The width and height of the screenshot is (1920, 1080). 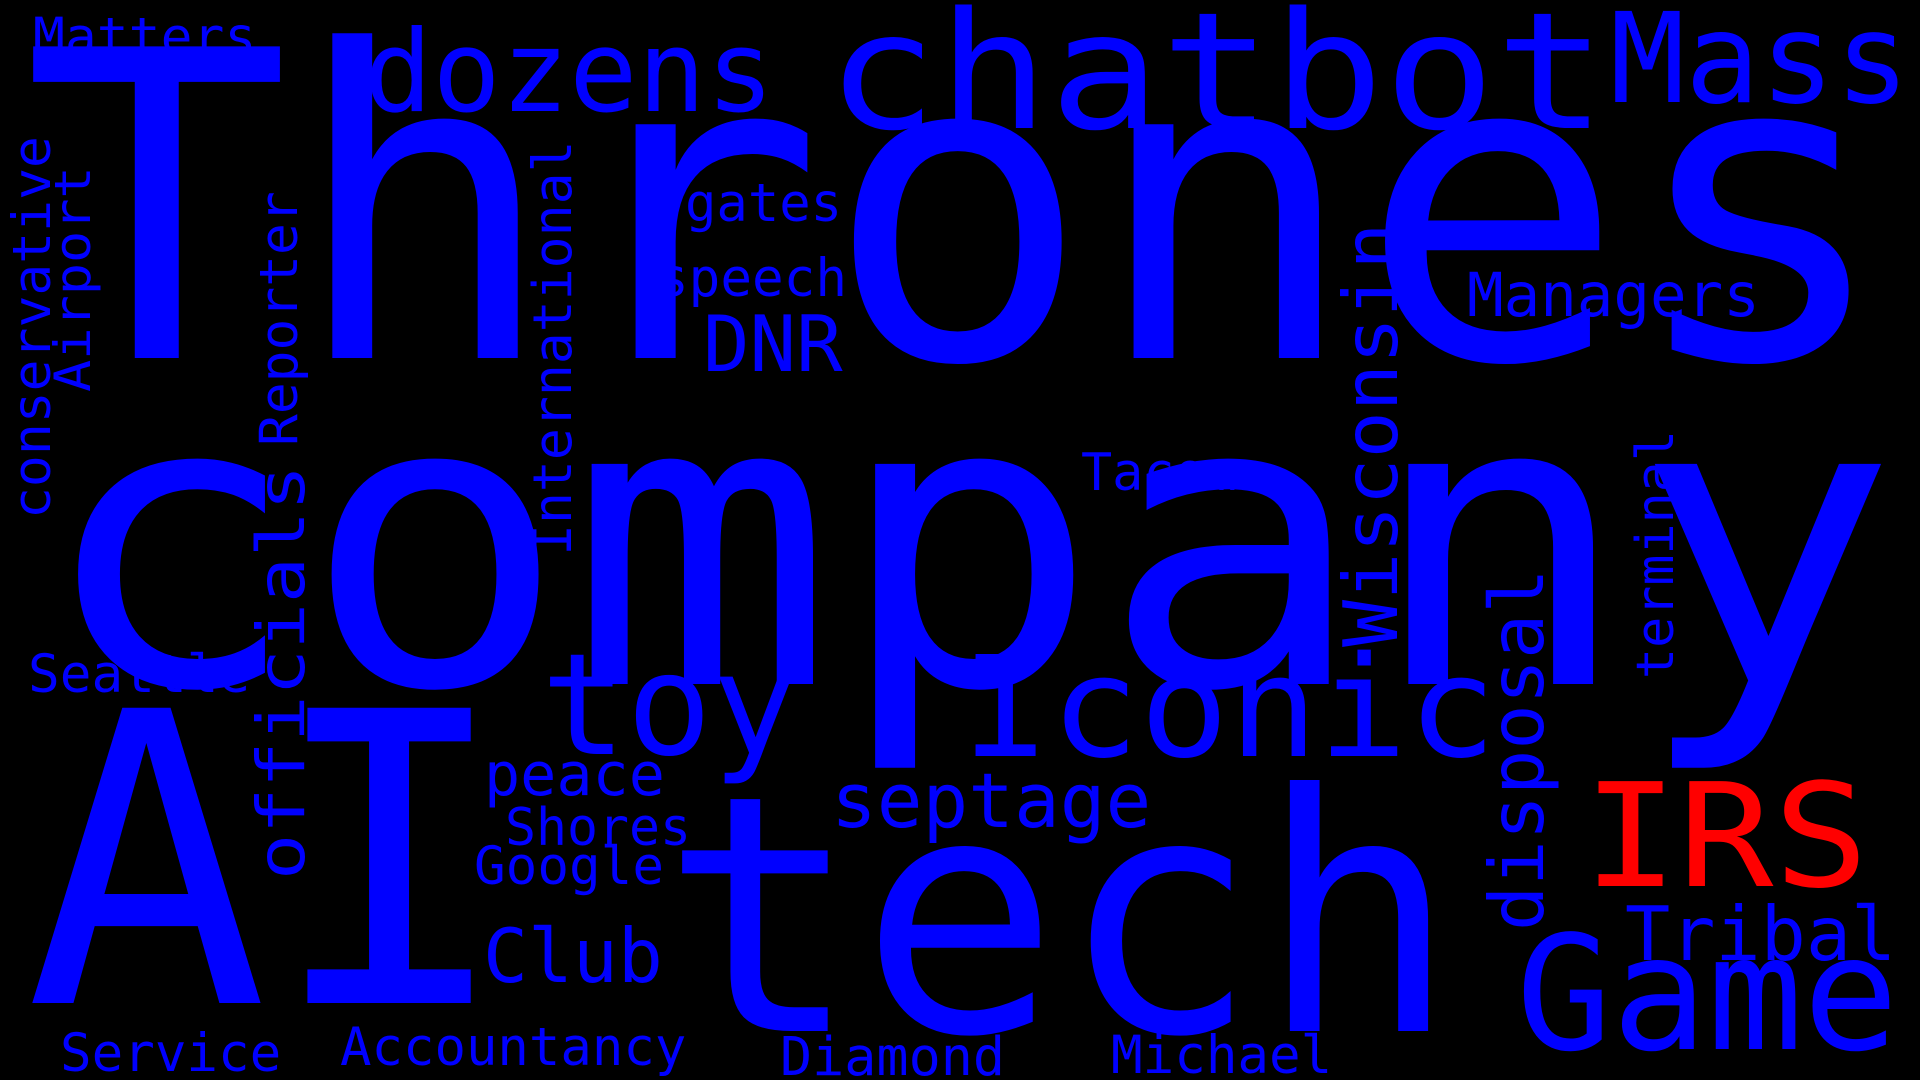 I want to click on word-speech: speech, so click(x=752, y=278).